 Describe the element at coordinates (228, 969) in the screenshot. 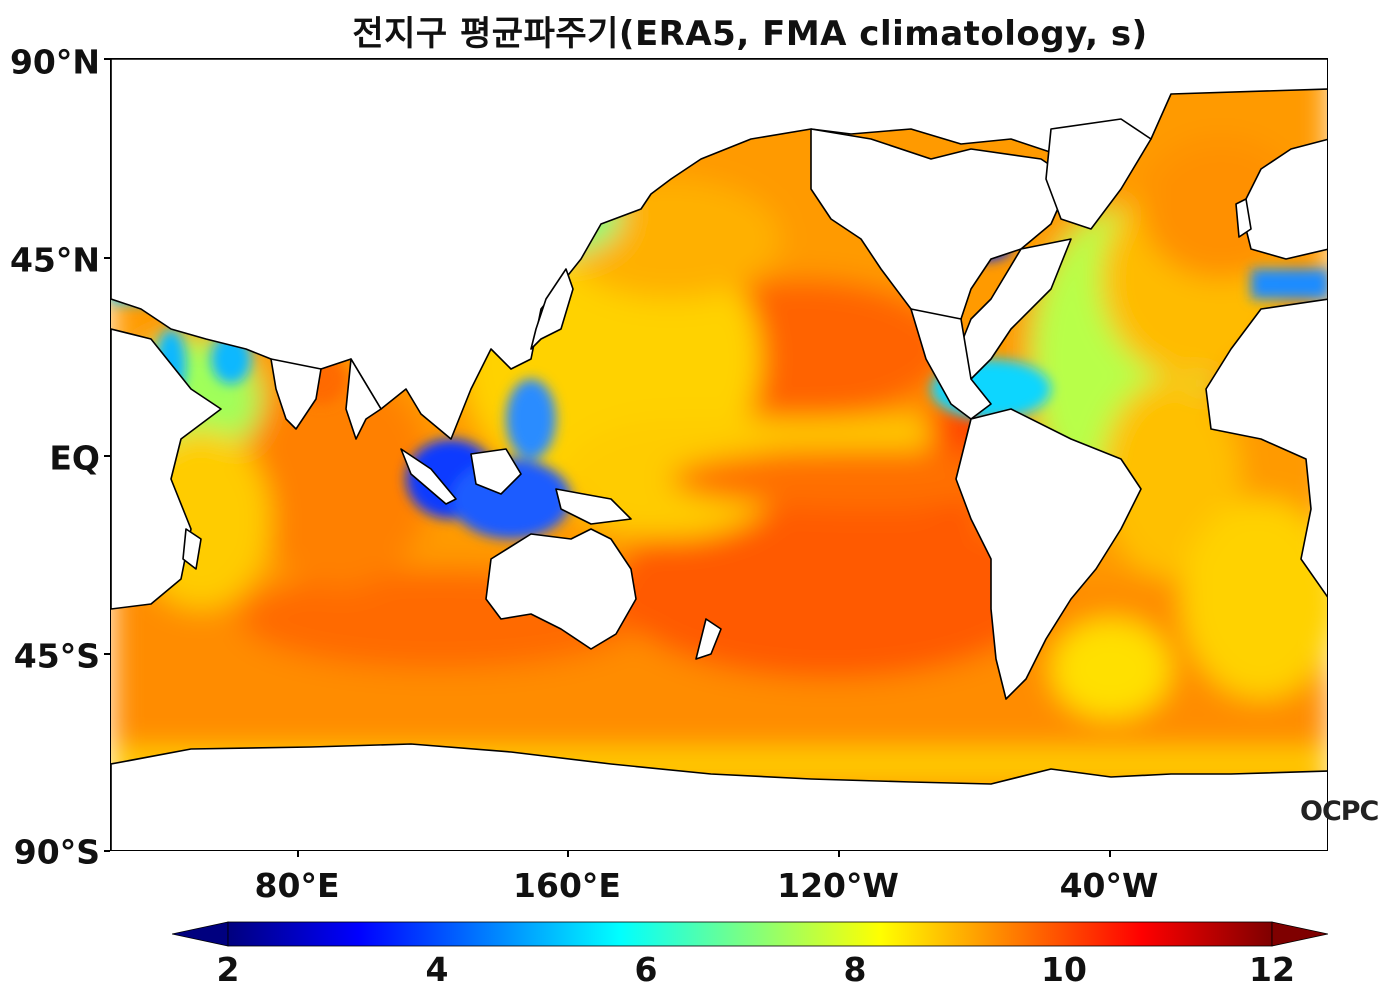

I see `colorbar-tick-2: 2` at that location.